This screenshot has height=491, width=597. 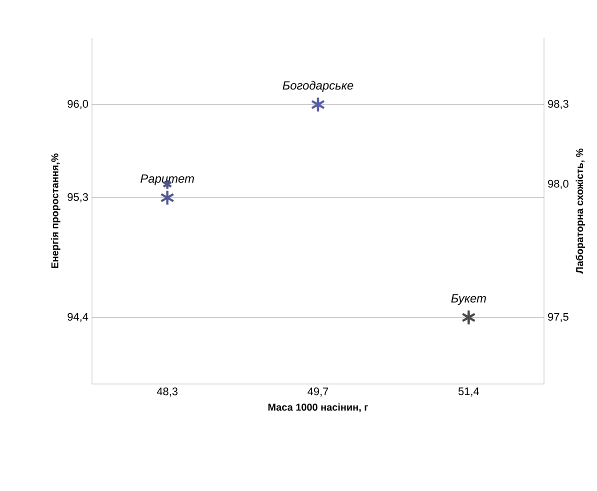 I want to click on y2-tick-label: 98,0, so click(x=558, y=184).